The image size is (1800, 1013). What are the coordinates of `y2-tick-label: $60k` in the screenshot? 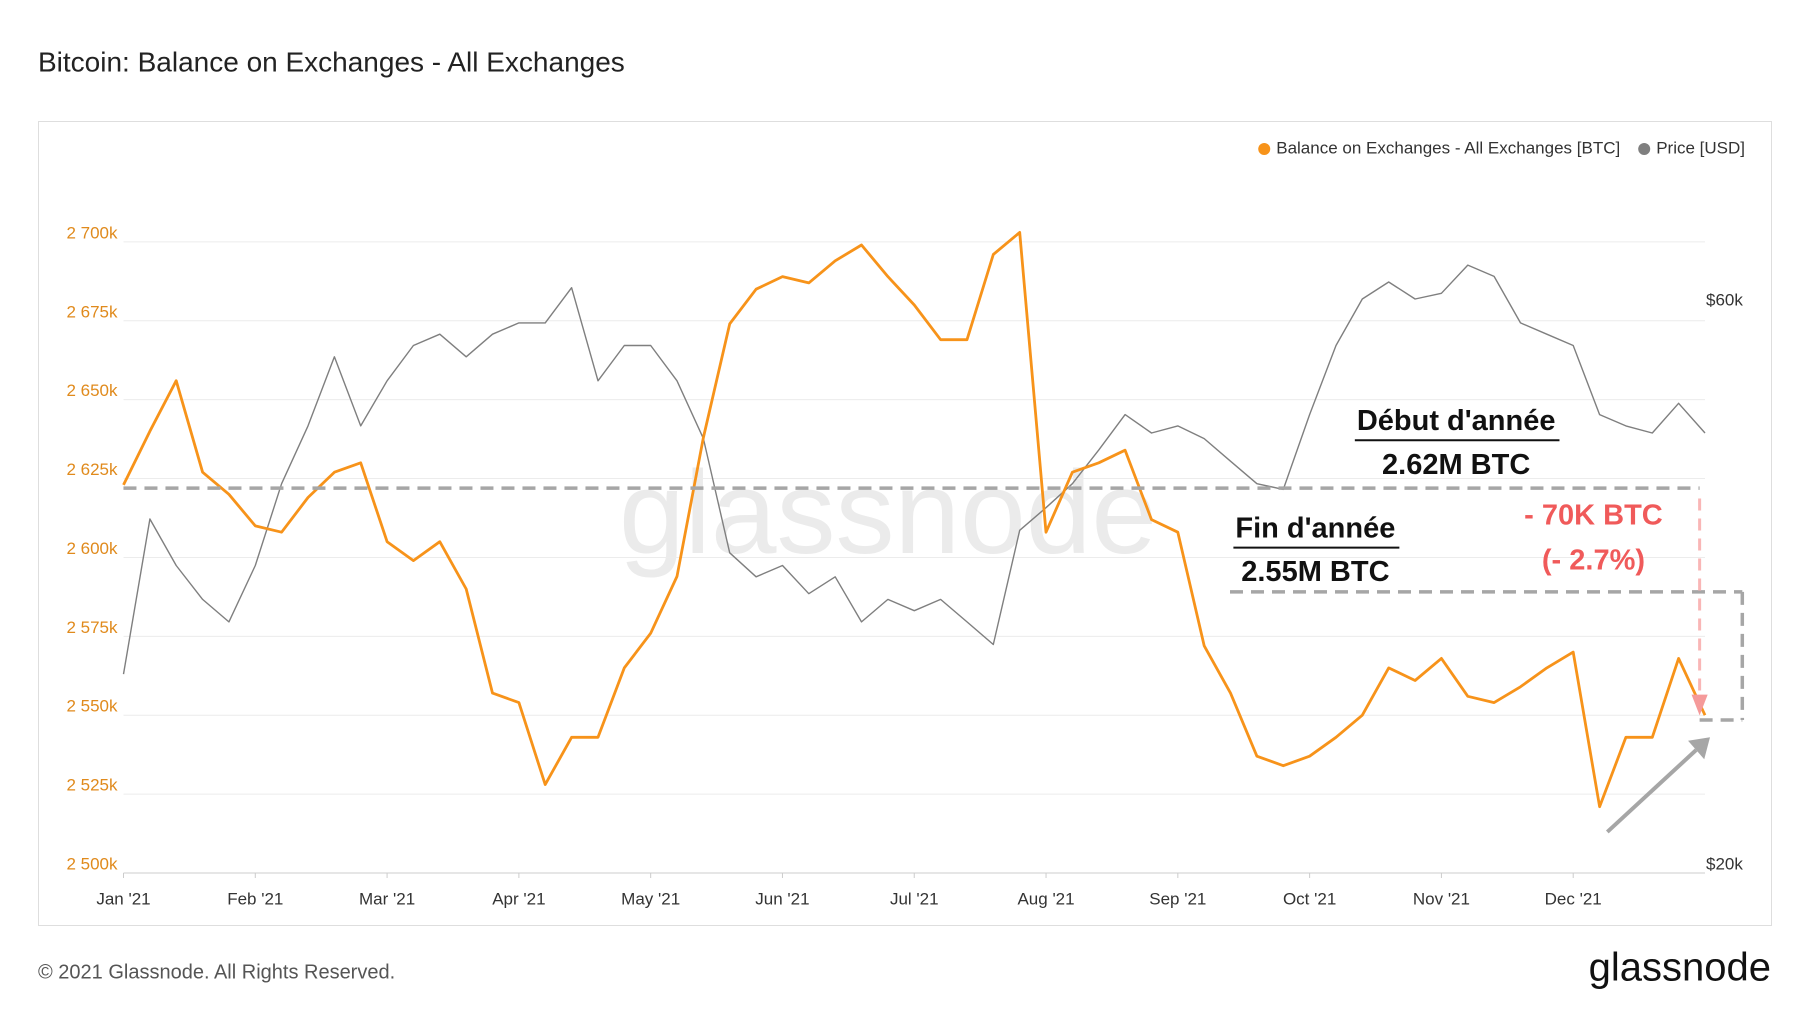 It's located at (1724, 299).